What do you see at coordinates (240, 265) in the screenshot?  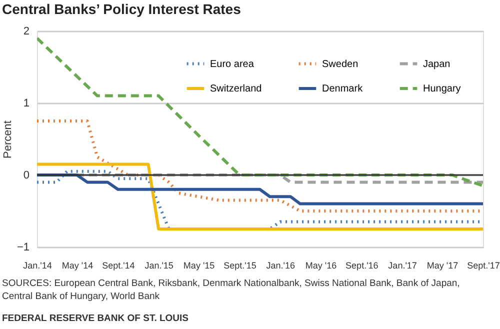 I see `x-tick-label: Sept.'15` at bounding box center [240, 265].